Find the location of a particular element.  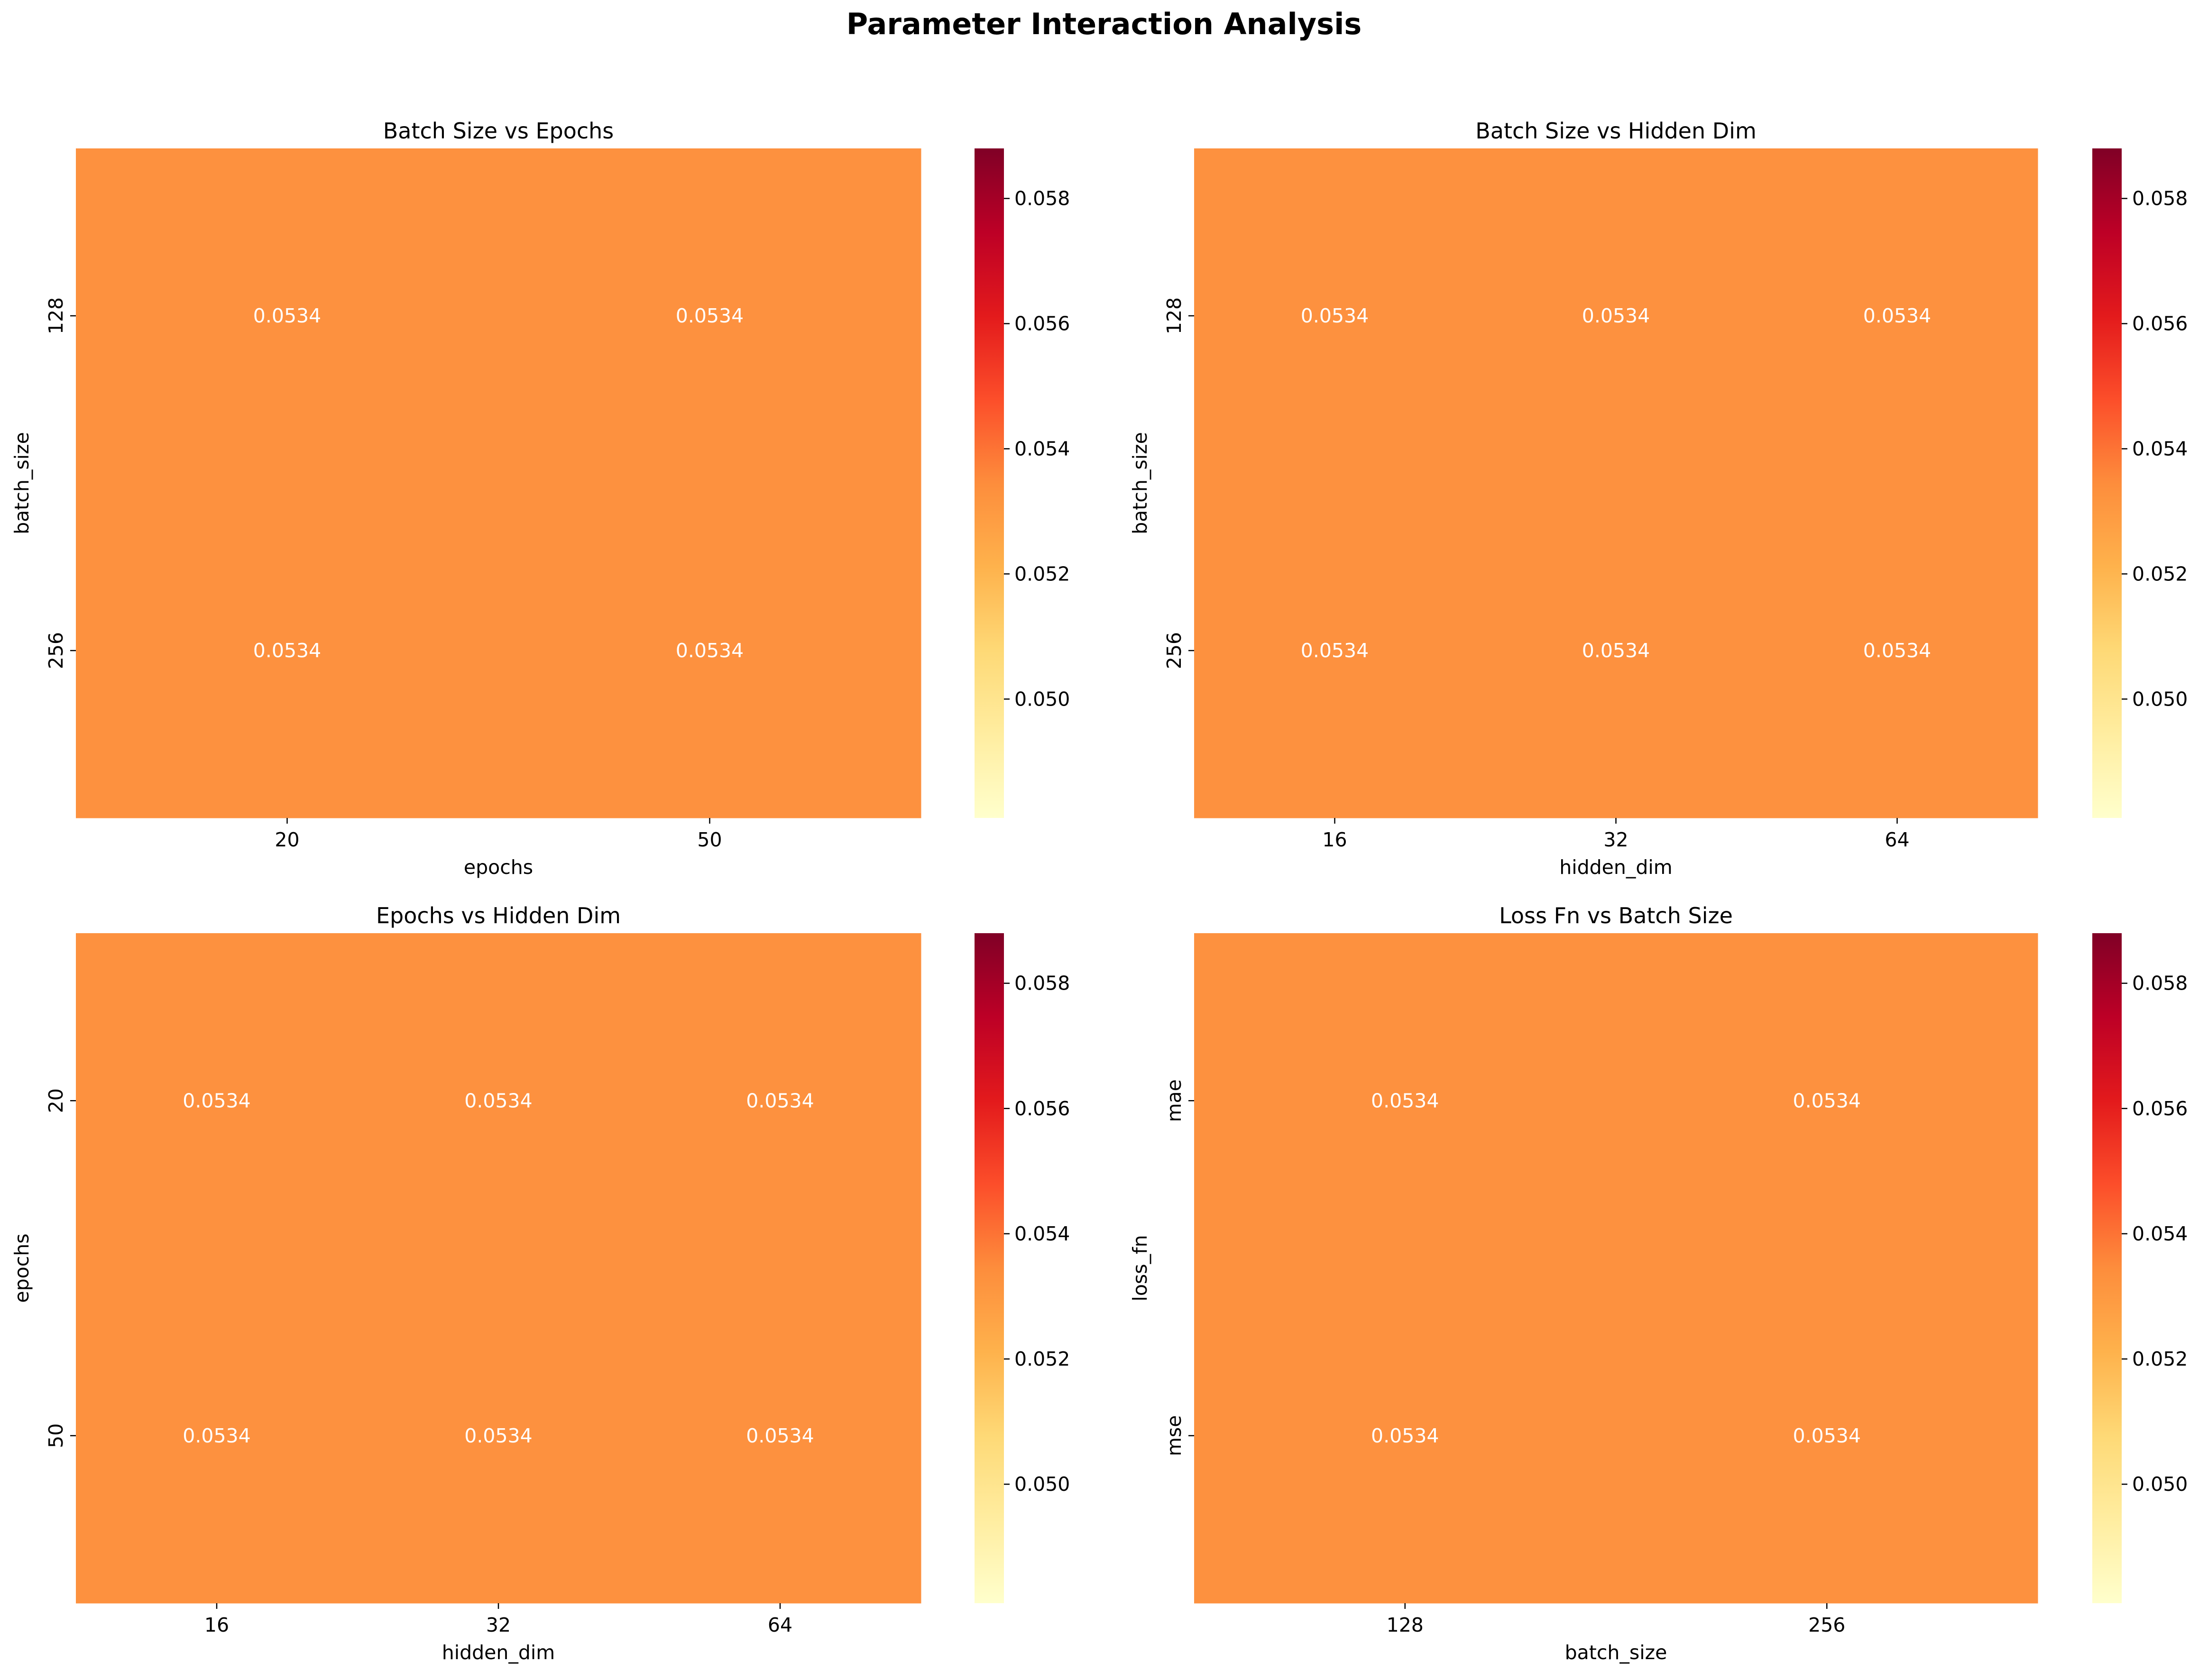

y-axis-label: epochs is located at coordinates (21, 1268).